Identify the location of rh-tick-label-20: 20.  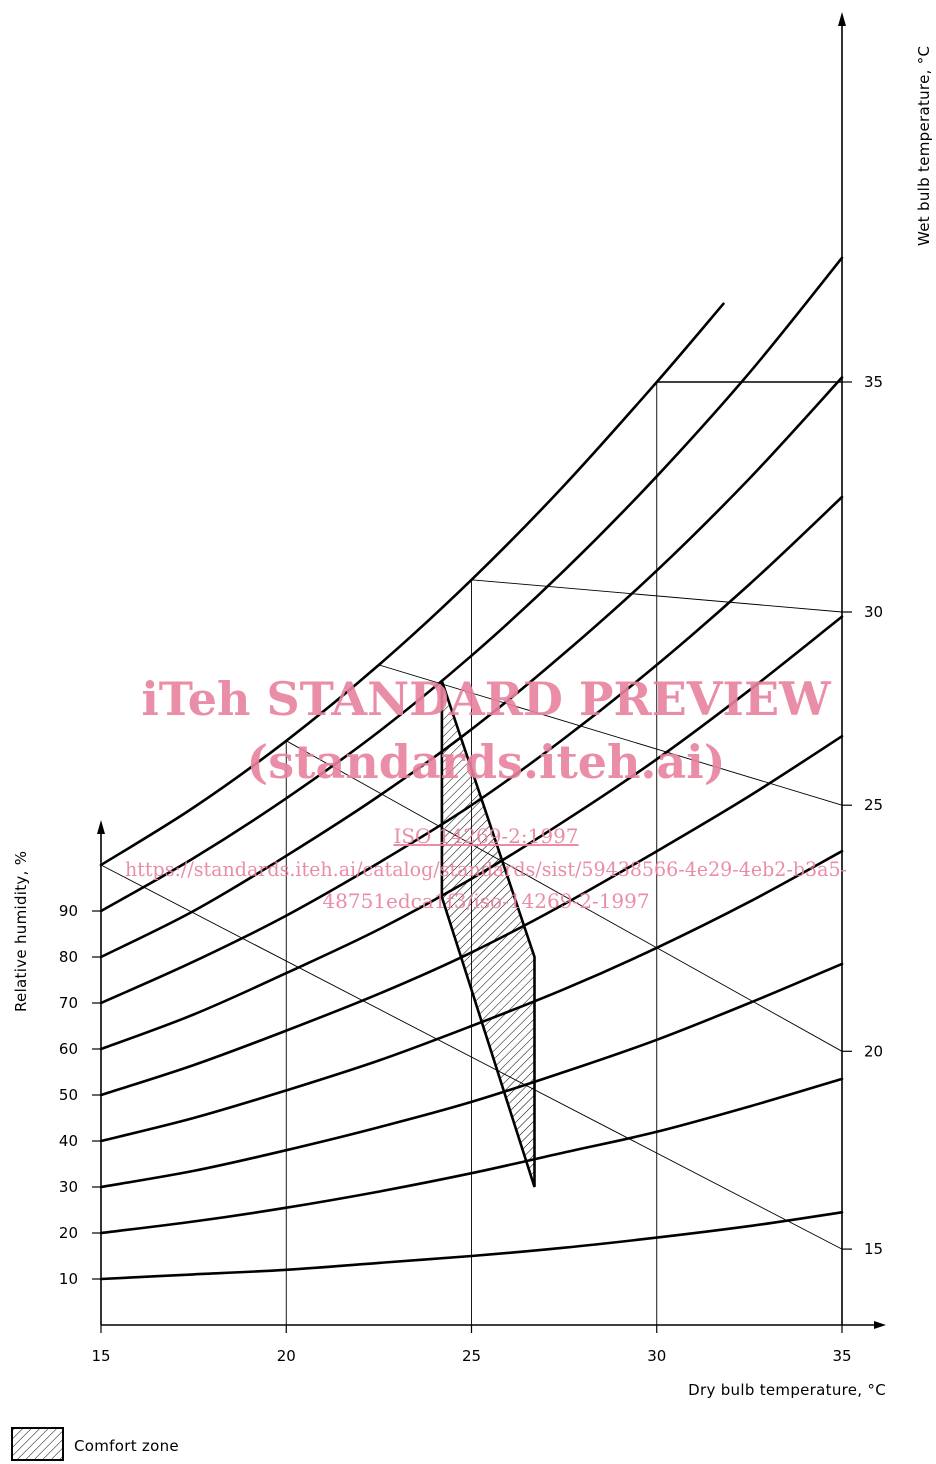
(68, 1233).